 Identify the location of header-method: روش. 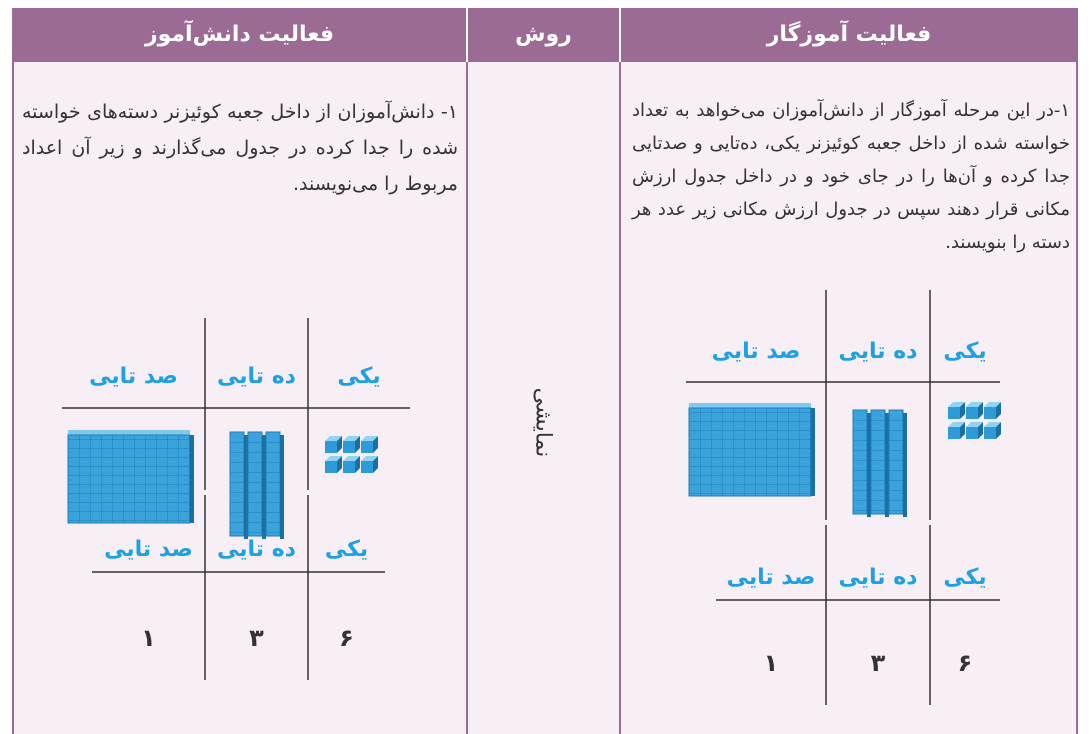
(543, 34).